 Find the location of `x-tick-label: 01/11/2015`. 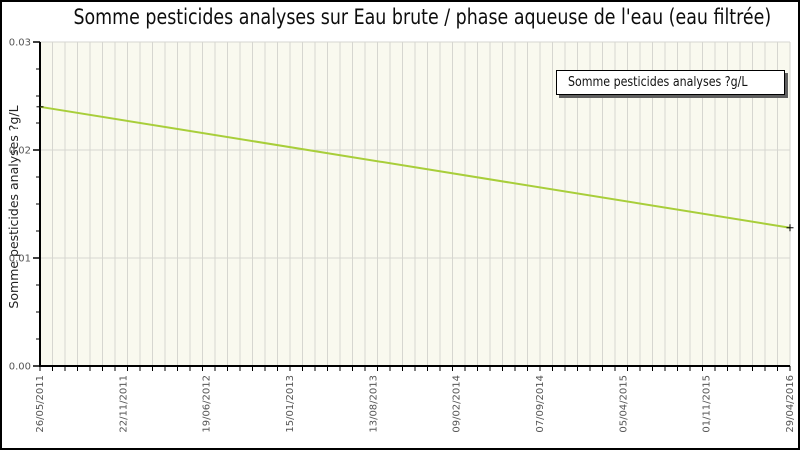

x-tick-label: 01/11/2015 is located at coordinates (707, 404).